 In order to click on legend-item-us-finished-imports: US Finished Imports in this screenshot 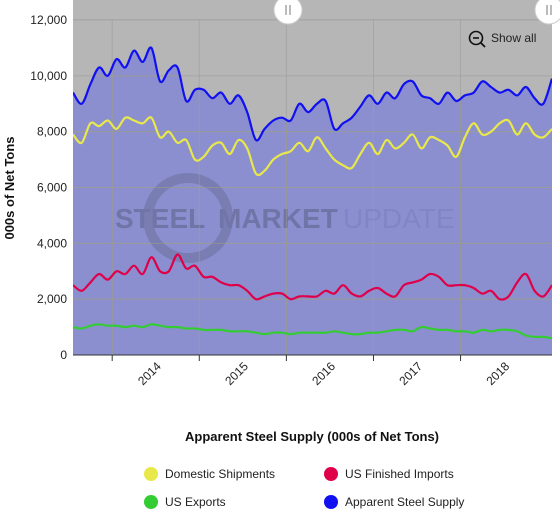, I will do `click(389, 474)`.